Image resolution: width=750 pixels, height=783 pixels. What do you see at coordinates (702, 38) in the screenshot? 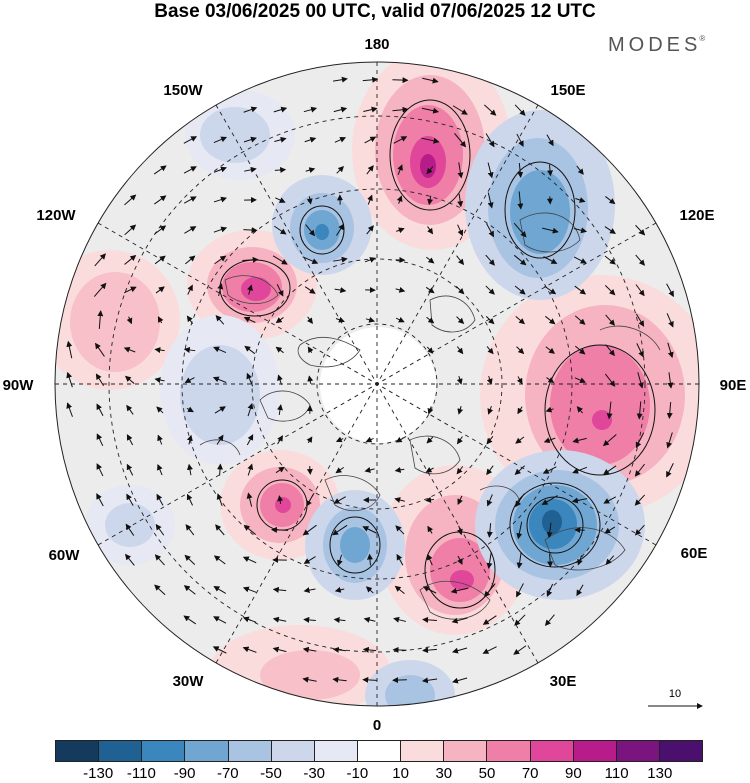
I see `registered-mark: ®` at bounding box center [702, 38].